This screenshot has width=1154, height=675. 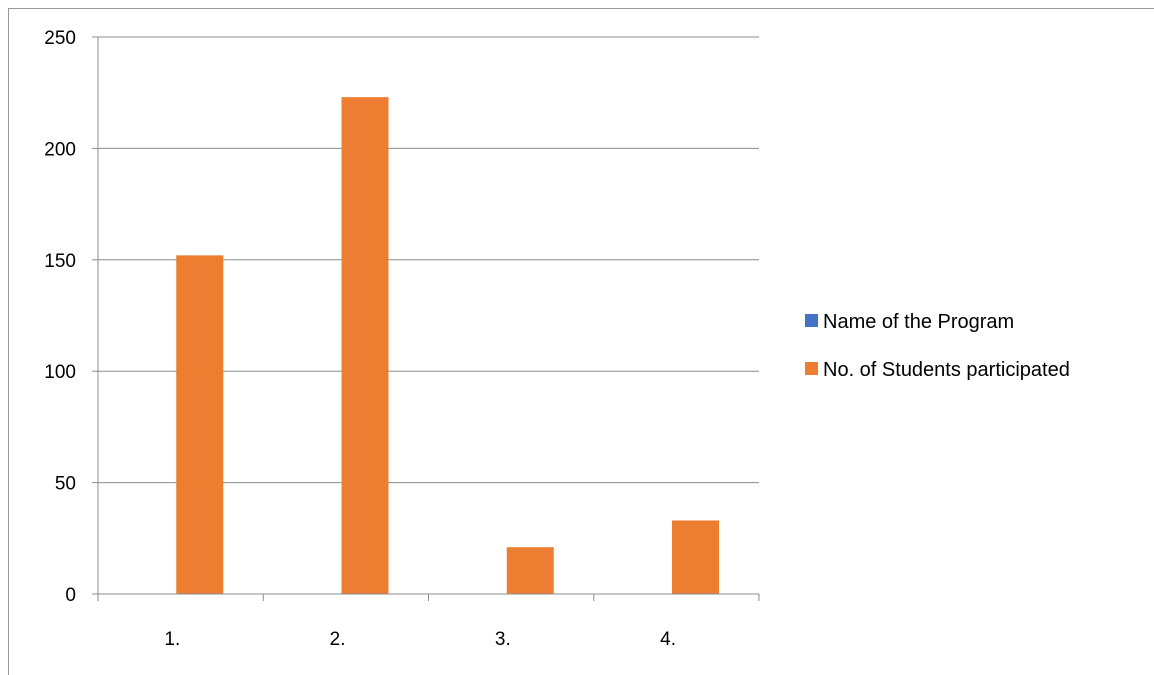 What do you see at coordinates (60, 261) in the screenshot?
I see `y-tick-label: 150` at bounding box center [60, 261].